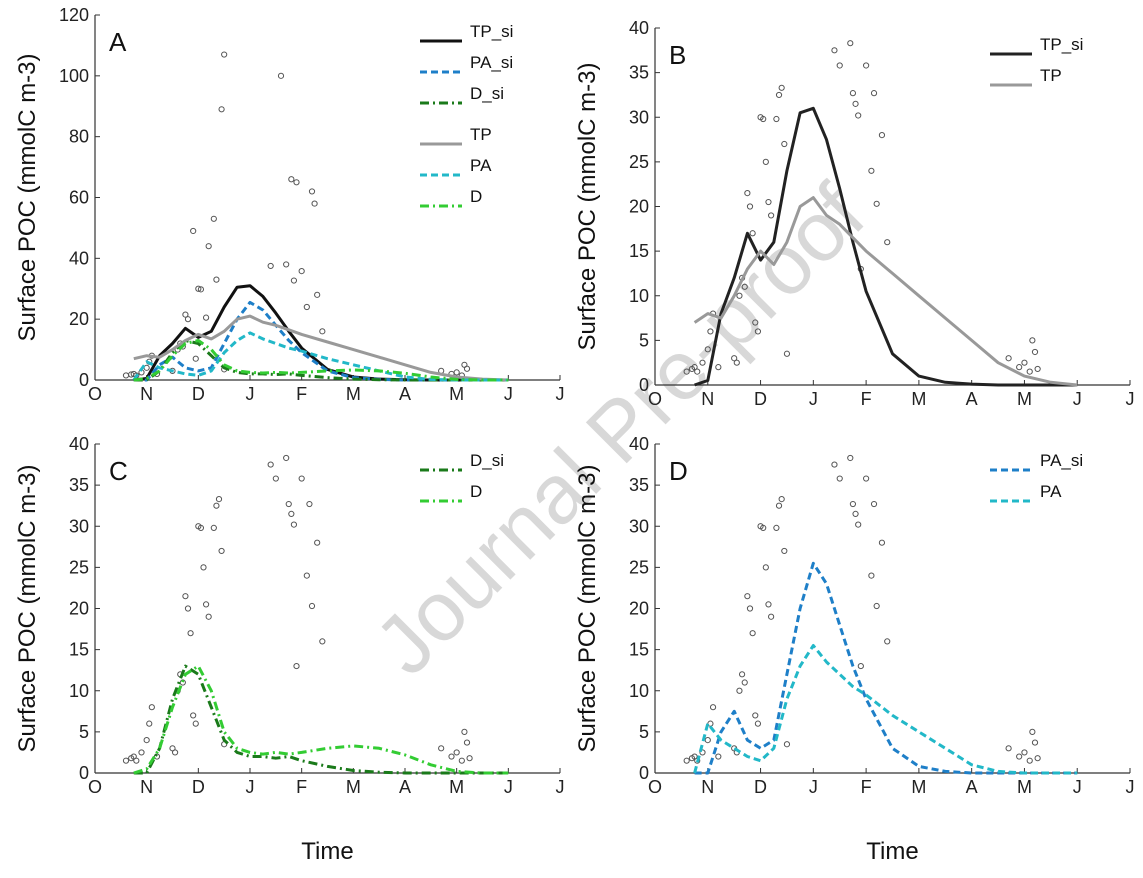 Image resolution: width=1143 pixels, height=878 pixels. I want to click on y-tick-label: 10, so click(79, 691).